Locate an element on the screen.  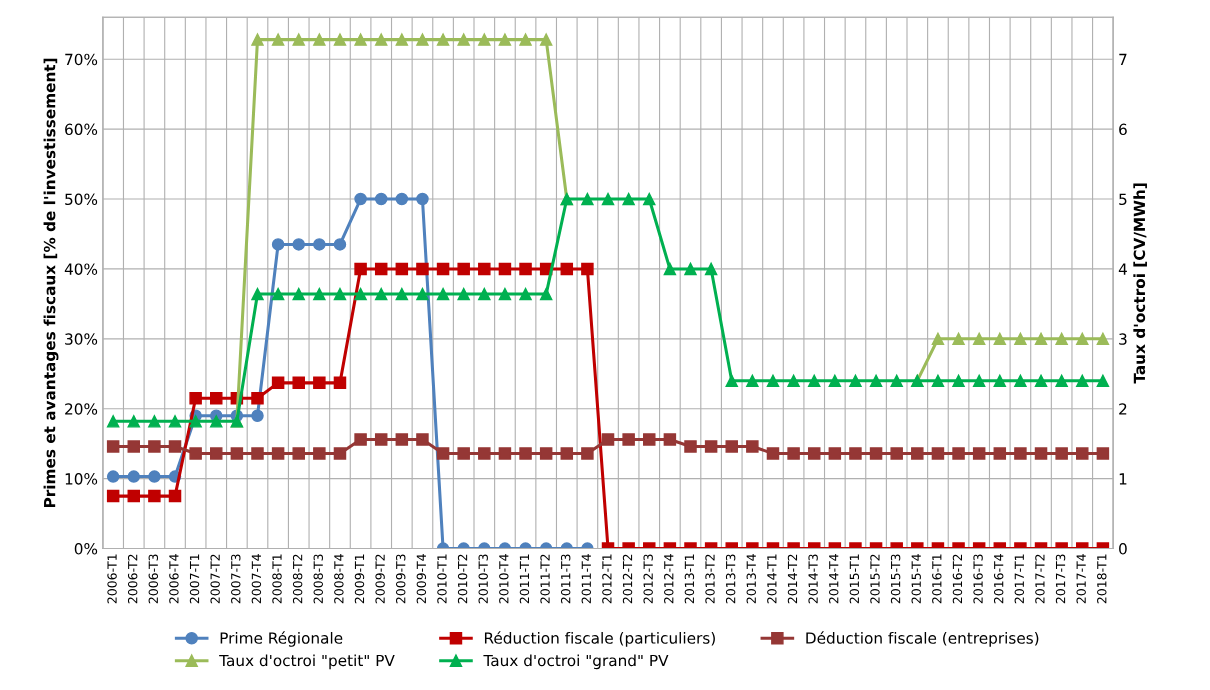
x-tick-label: 2008-T3 is located at coordinates (318, 579).